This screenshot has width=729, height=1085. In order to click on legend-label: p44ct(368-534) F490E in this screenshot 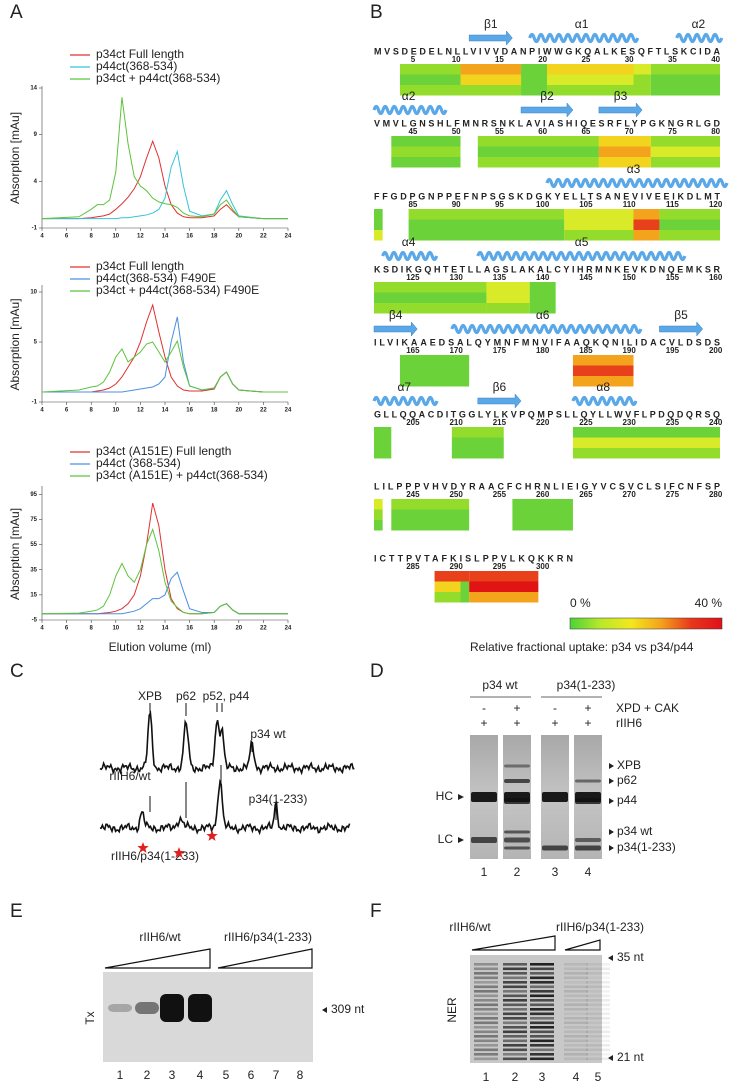, I will do `click(156, 278)`.